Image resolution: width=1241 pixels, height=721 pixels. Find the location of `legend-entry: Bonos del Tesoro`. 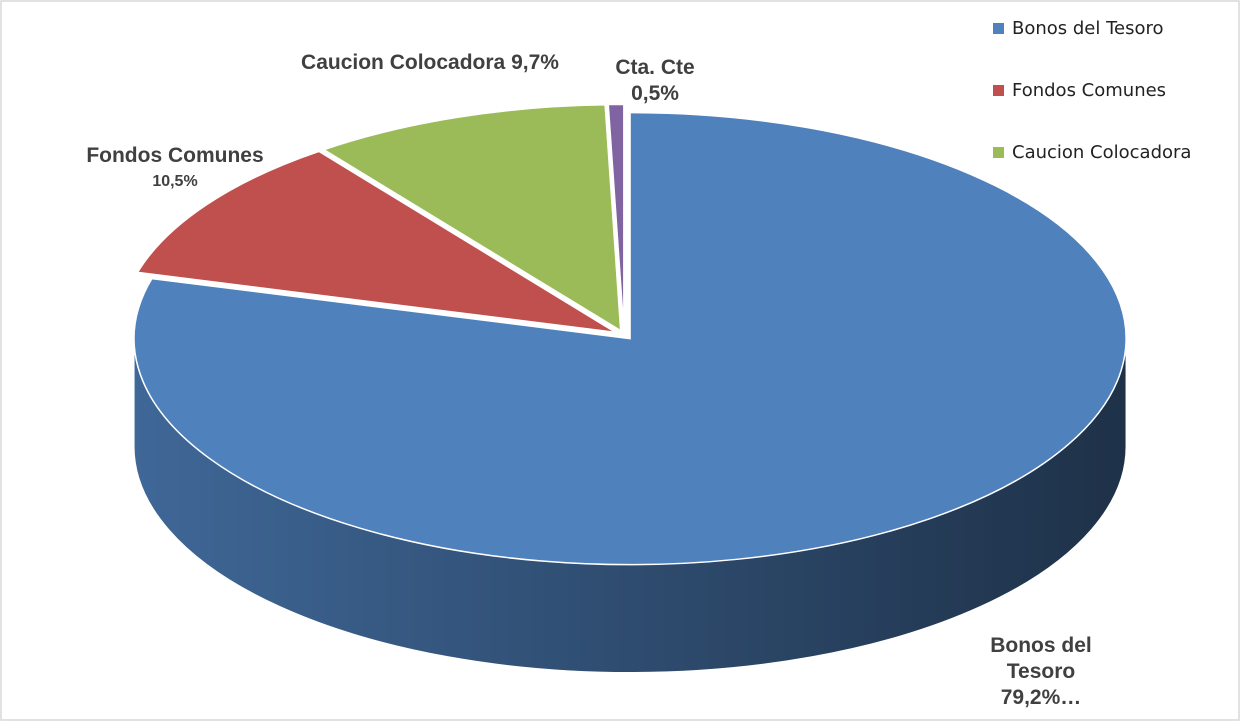

legend-entry: Bonos del Tesoro is located at coordinates (1078, 28).